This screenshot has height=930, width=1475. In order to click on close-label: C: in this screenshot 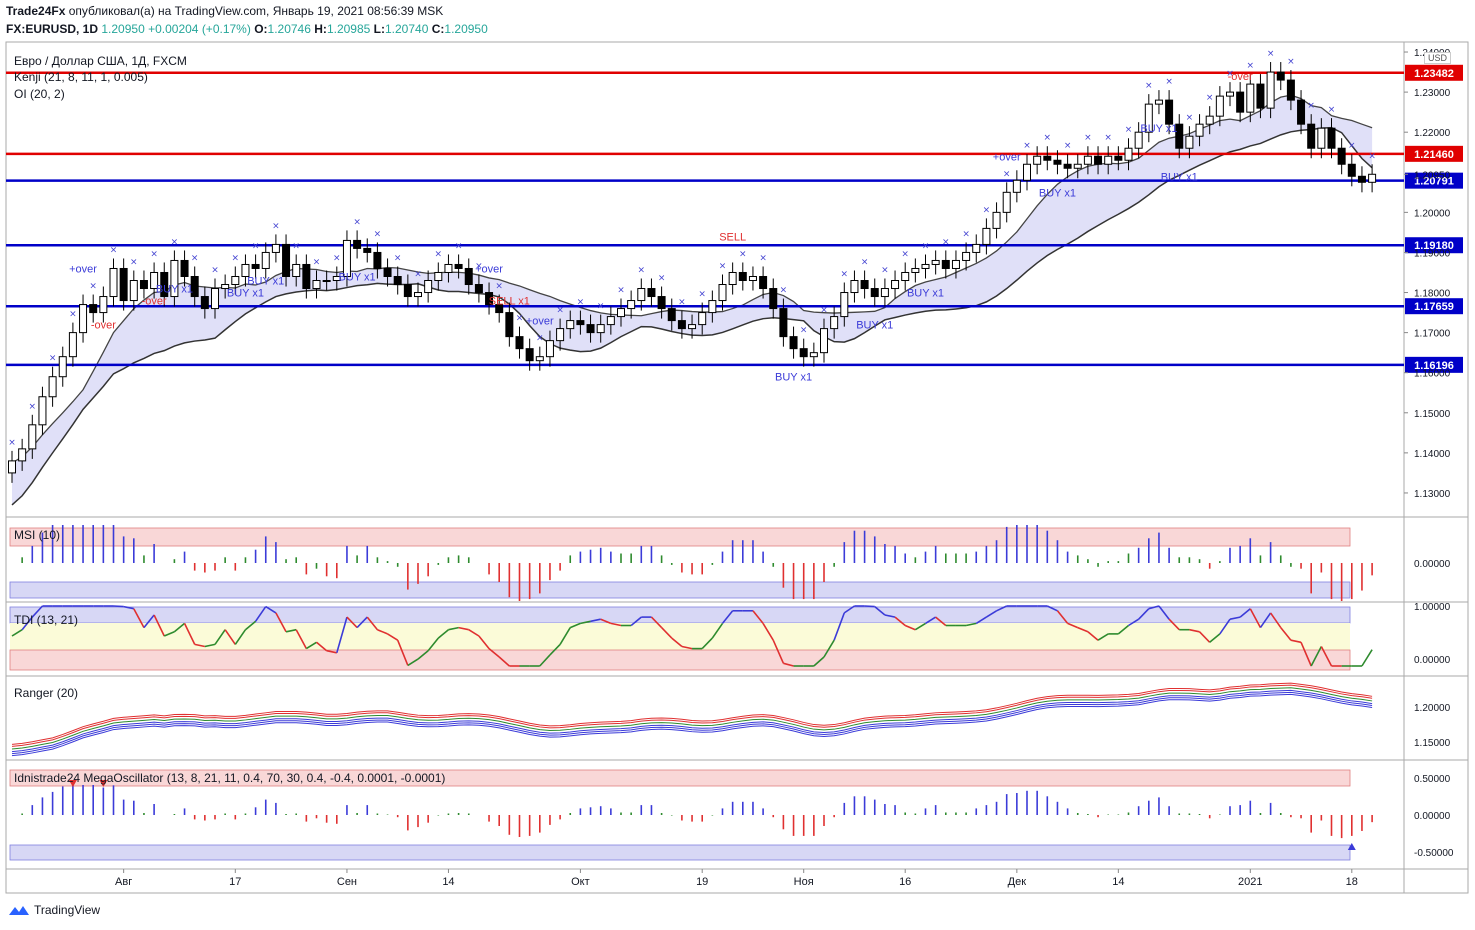, I will do `click(438, 29)`.